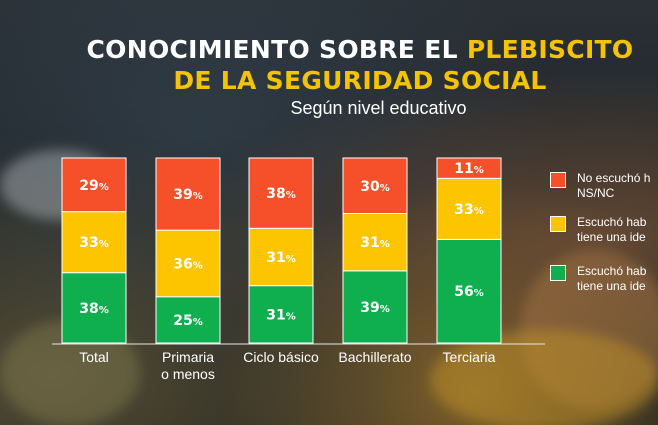 The width and height of the screenshot is (658, 425). I want to click on data-label: 11%, so click(469, 169).